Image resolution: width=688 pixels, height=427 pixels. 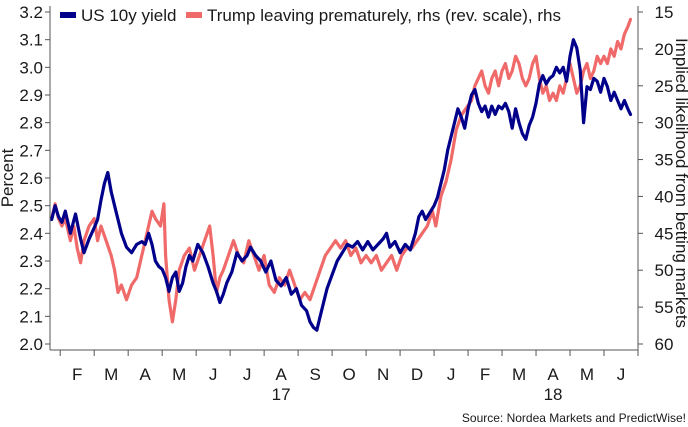 I want to click on right-tick-label: 30, so click(x=664, y=123).